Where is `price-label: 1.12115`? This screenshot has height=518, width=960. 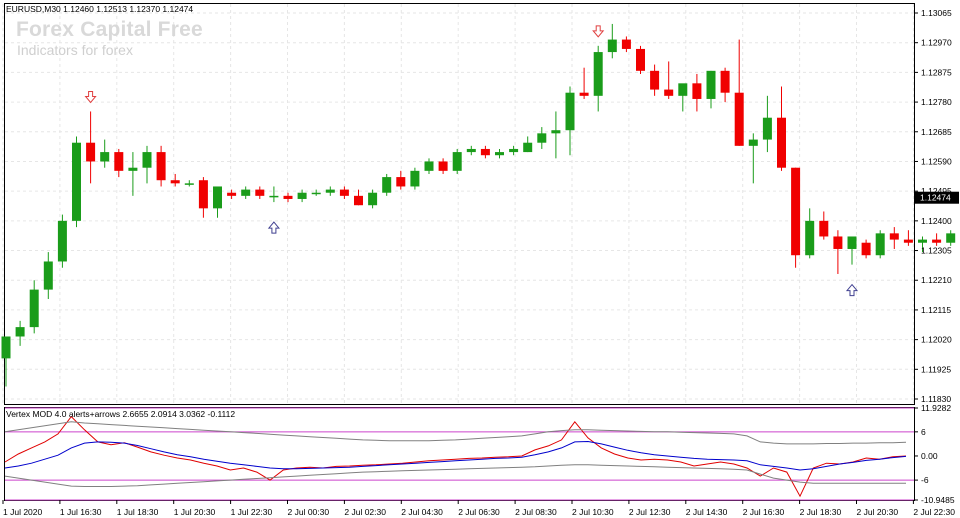
price-label: 1.12115 is located at coordinates (936, 310).